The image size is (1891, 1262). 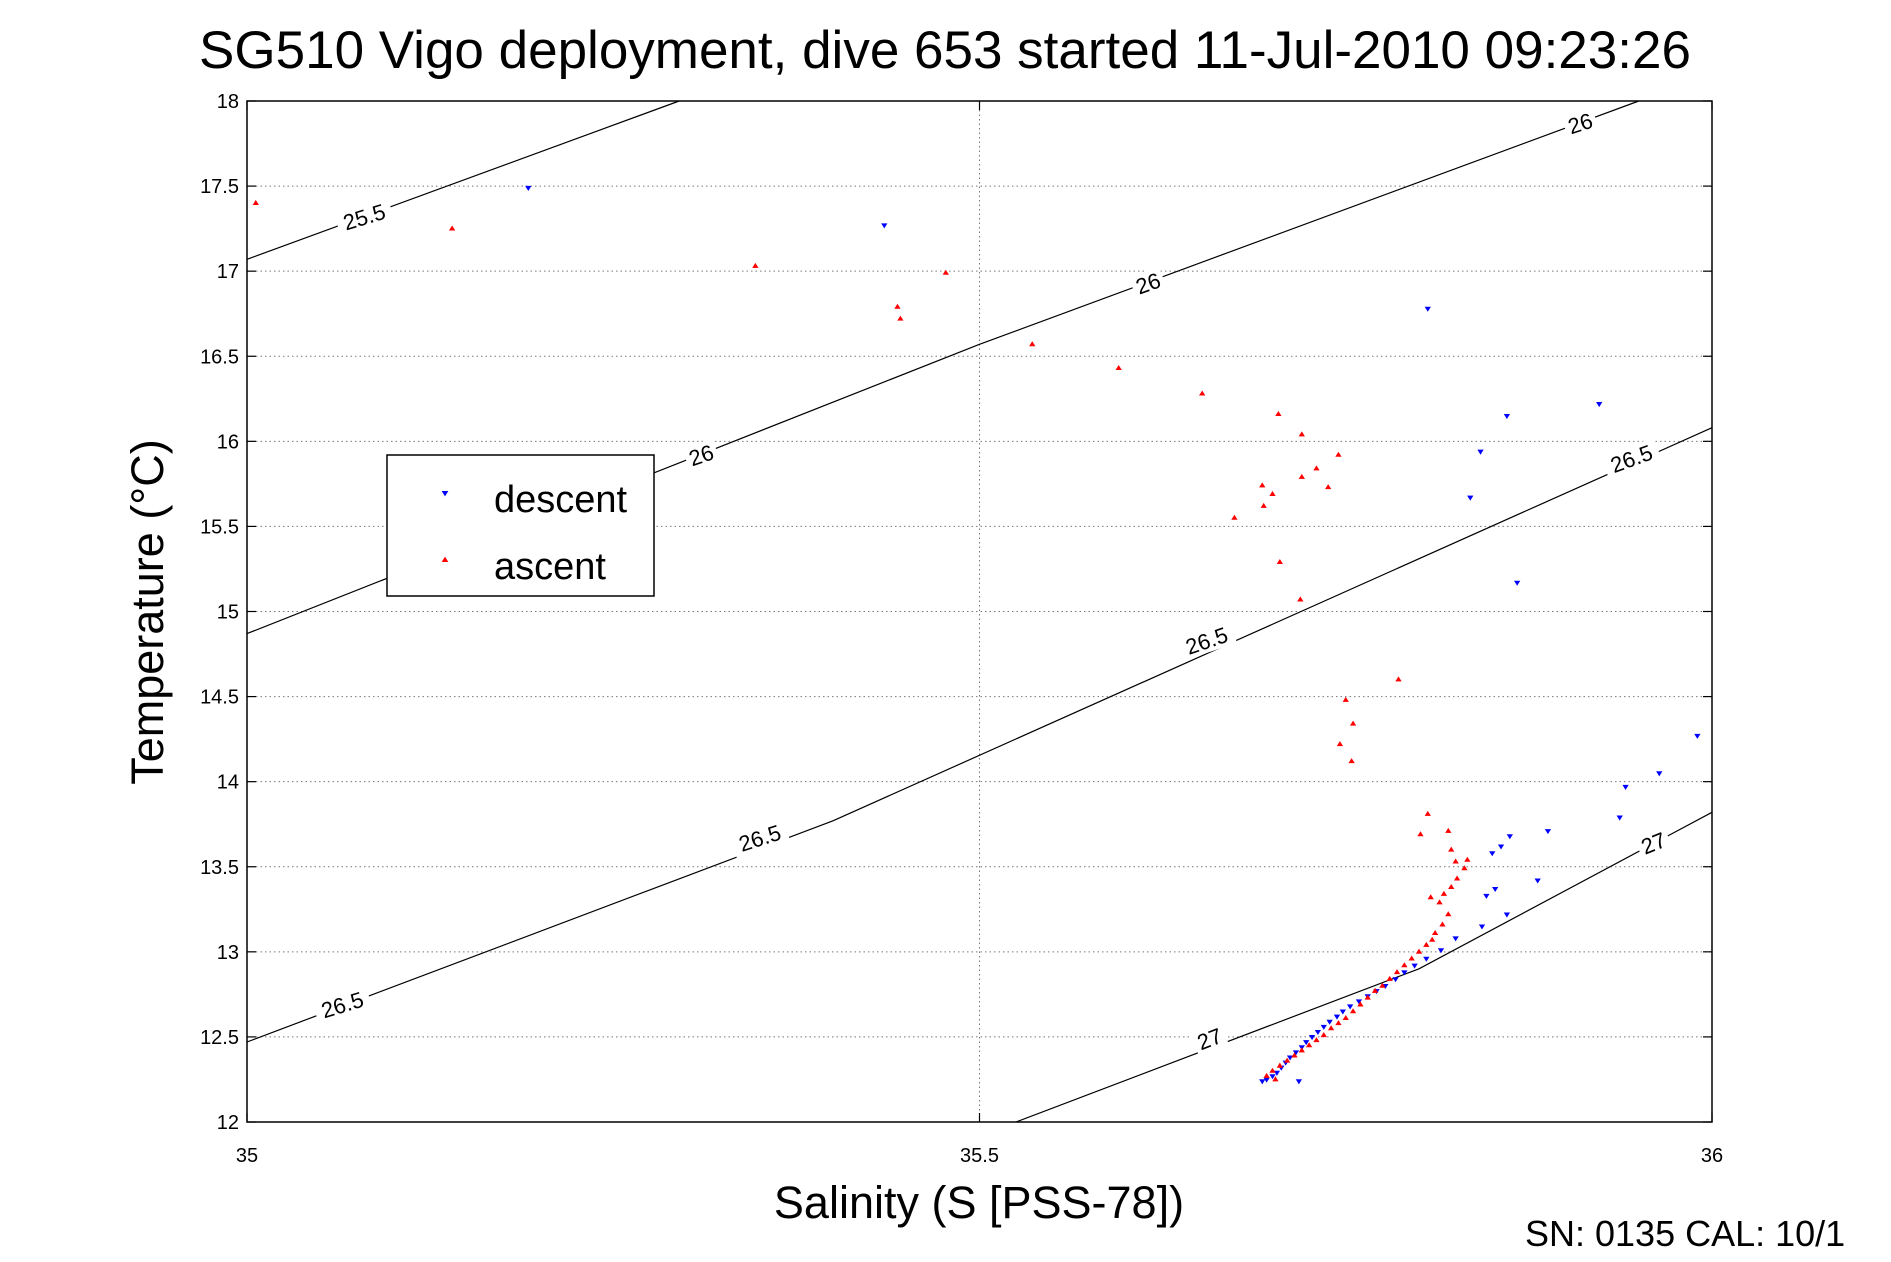 What do you see at coordinates (219, 527) in the screenshot?
I see `y-tick-label: 15.5` at bounding box center [219, 527].